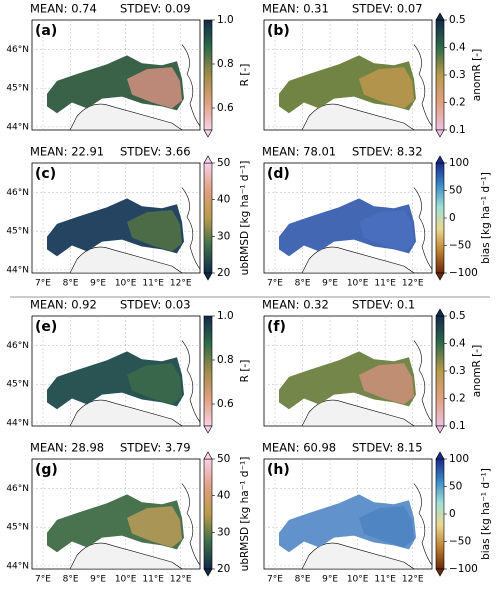 This screenshot has height=598, width=500. I want to click on mean-text: MEAN: 0.74, so click(63, 9).